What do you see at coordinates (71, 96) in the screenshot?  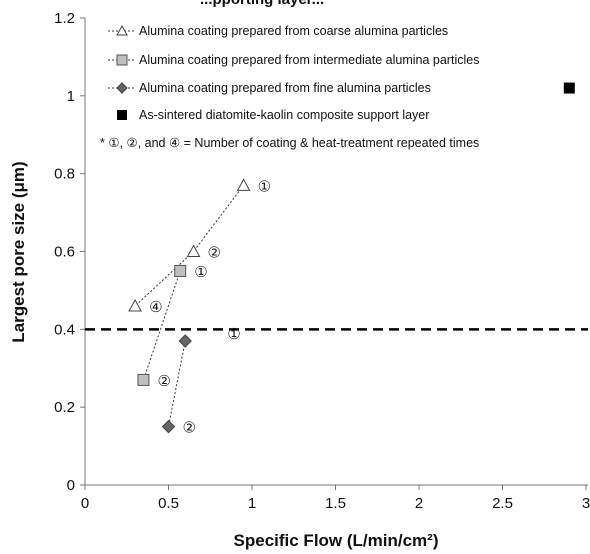 I see `y-tick-label: 1` at bounding box center [71, 96].